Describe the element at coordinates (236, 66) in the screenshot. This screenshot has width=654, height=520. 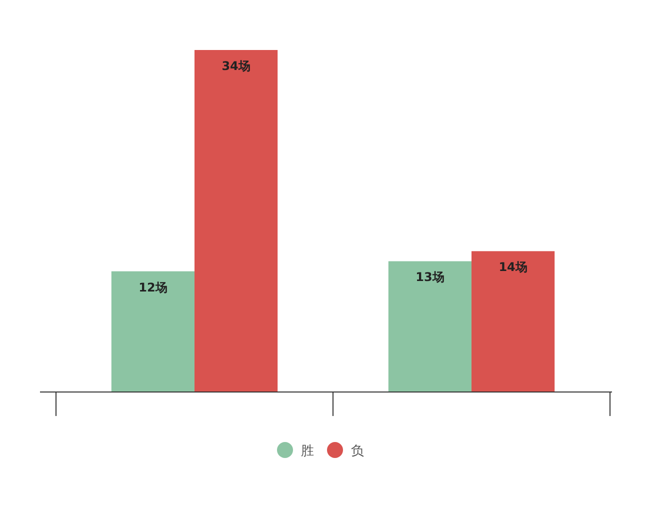
I see `data-label: 34场` at that location.